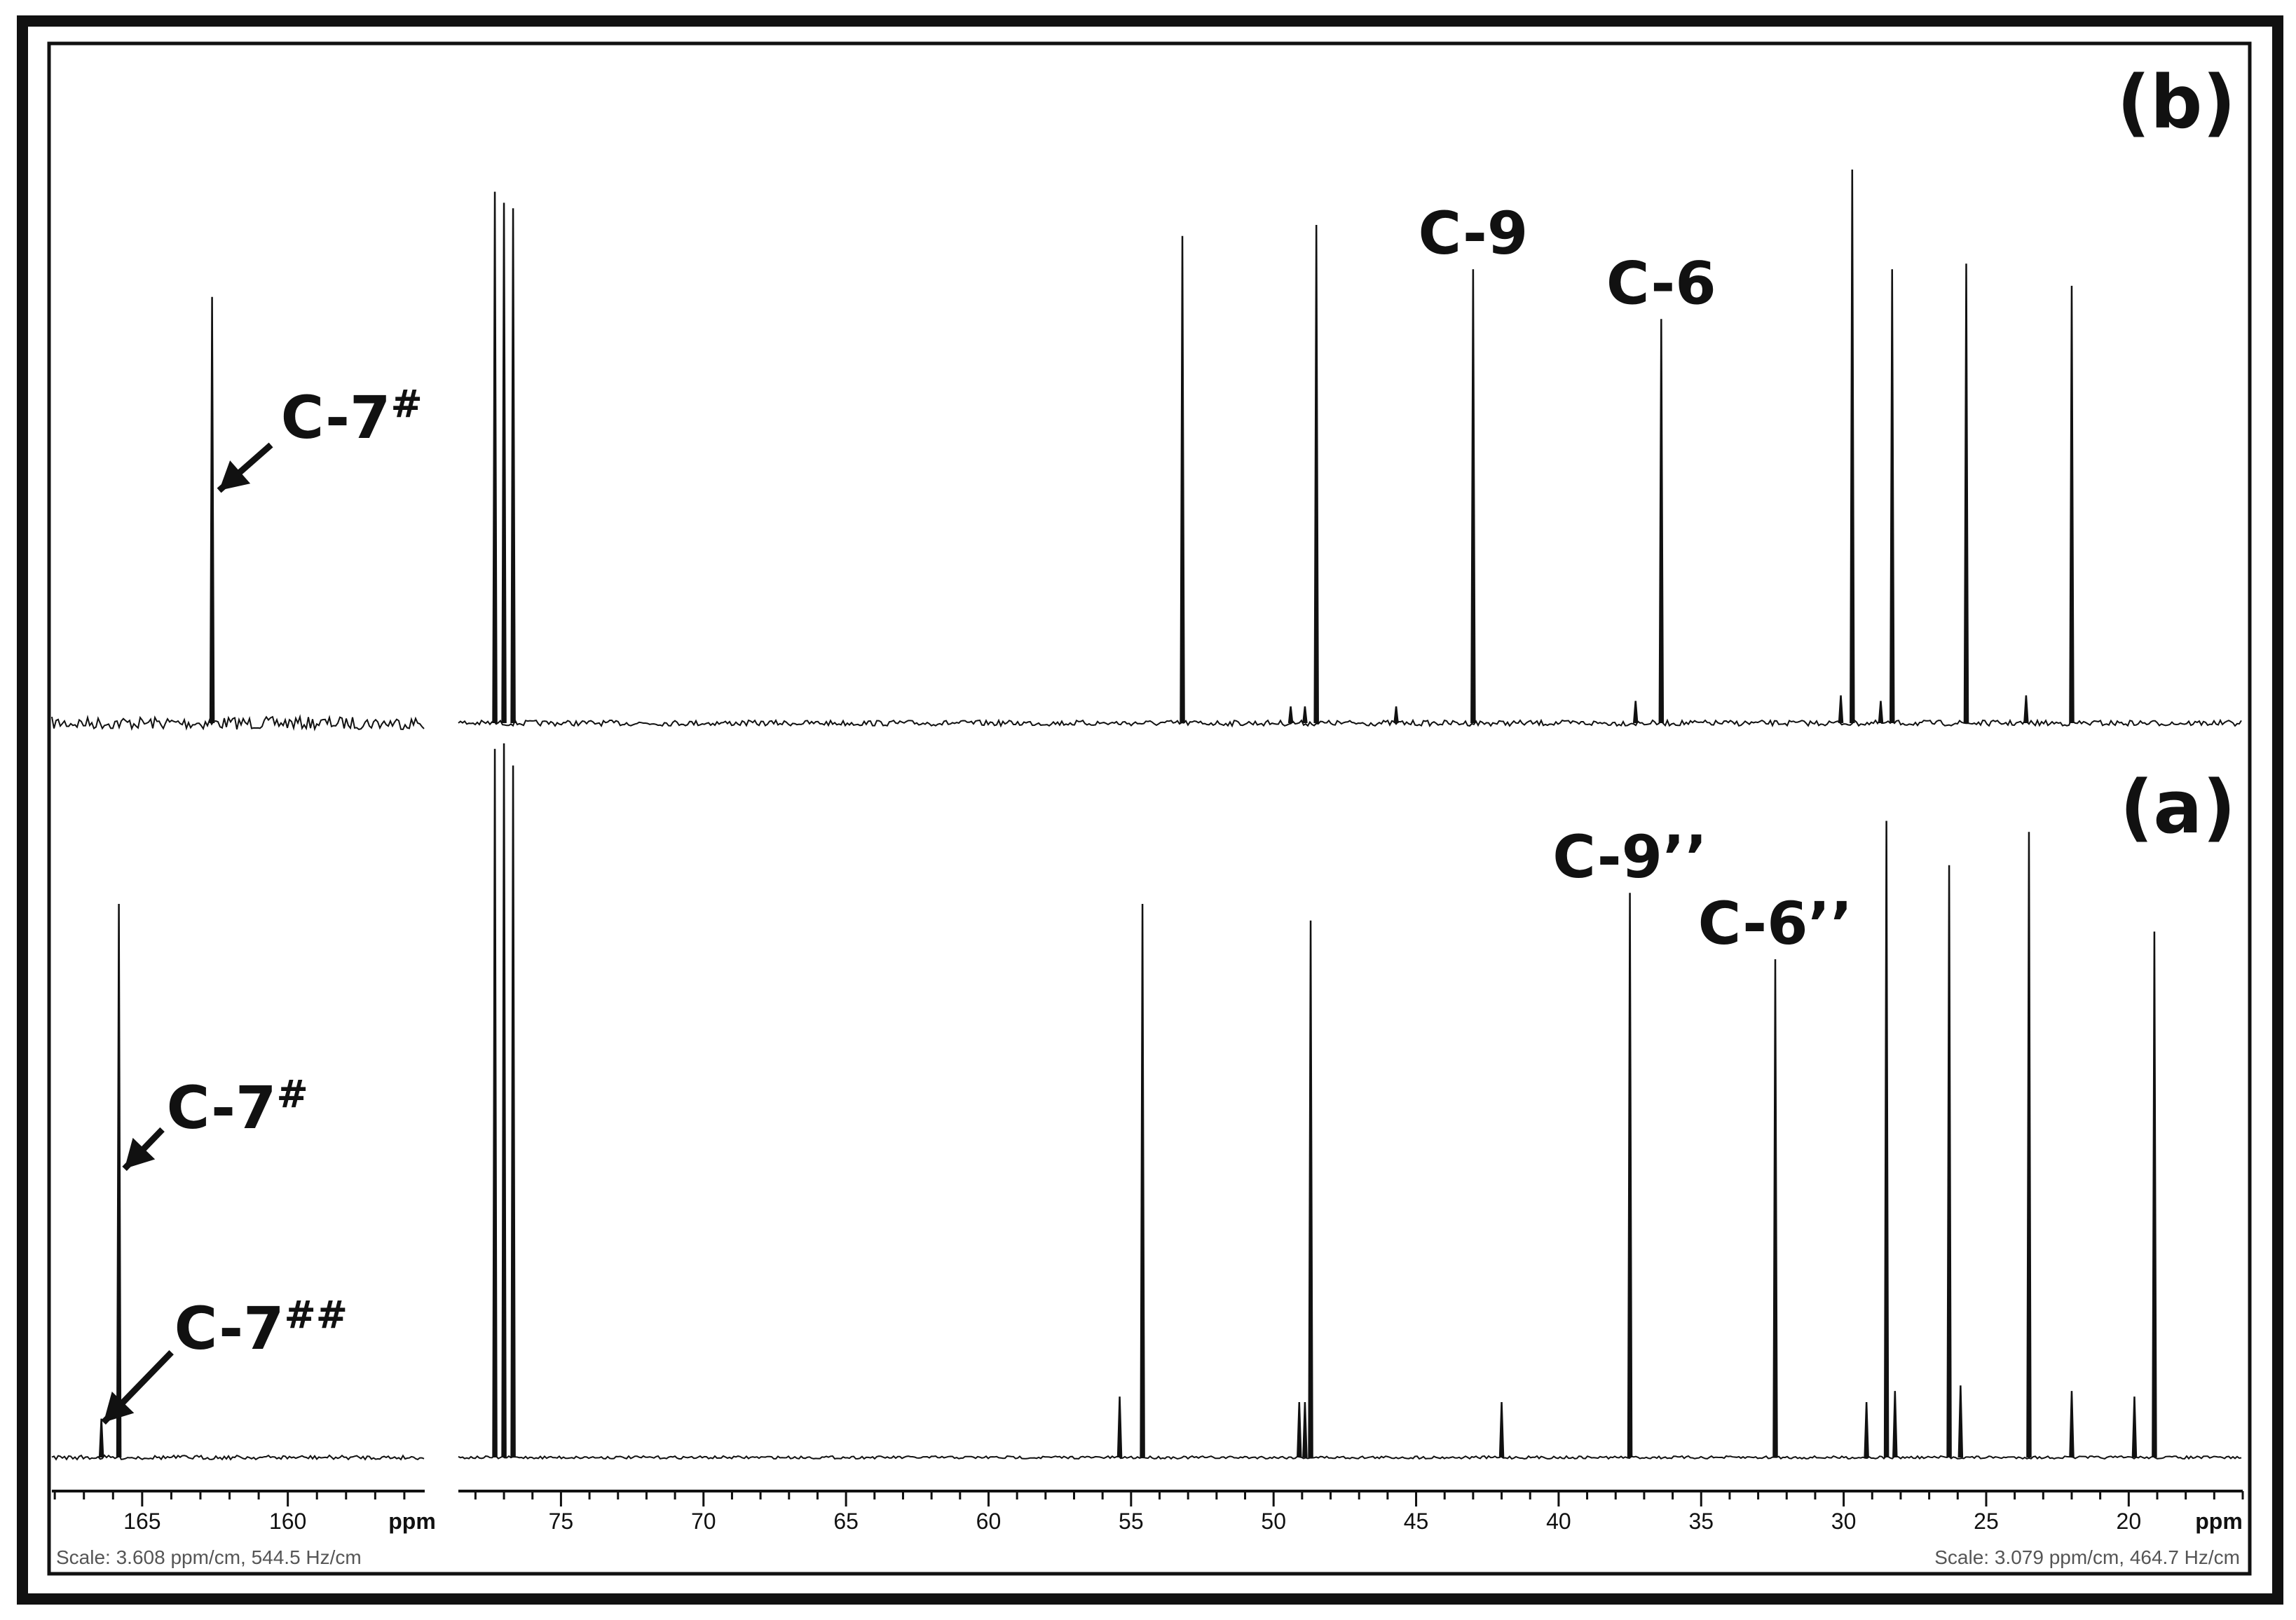 The height and width of the screenshot is (1620, 2296). What do you see at coordinates (561, 1521) in the screenshot?
I see `axis-tick-label-right-75: 75` at bounding box center [561, 1521].